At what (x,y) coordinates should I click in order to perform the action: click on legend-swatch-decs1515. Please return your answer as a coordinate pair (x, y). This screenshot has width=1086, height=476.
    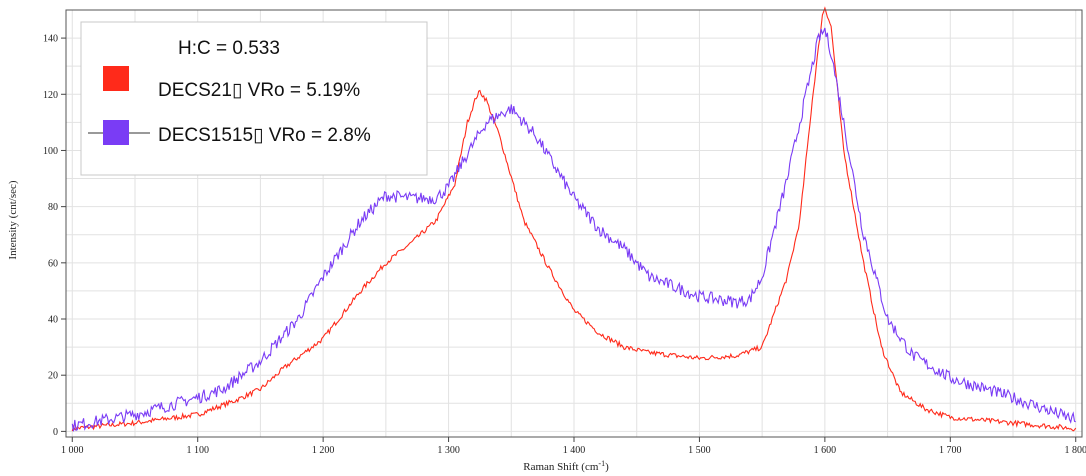
    Looking at the image, I should click on (116, 132).